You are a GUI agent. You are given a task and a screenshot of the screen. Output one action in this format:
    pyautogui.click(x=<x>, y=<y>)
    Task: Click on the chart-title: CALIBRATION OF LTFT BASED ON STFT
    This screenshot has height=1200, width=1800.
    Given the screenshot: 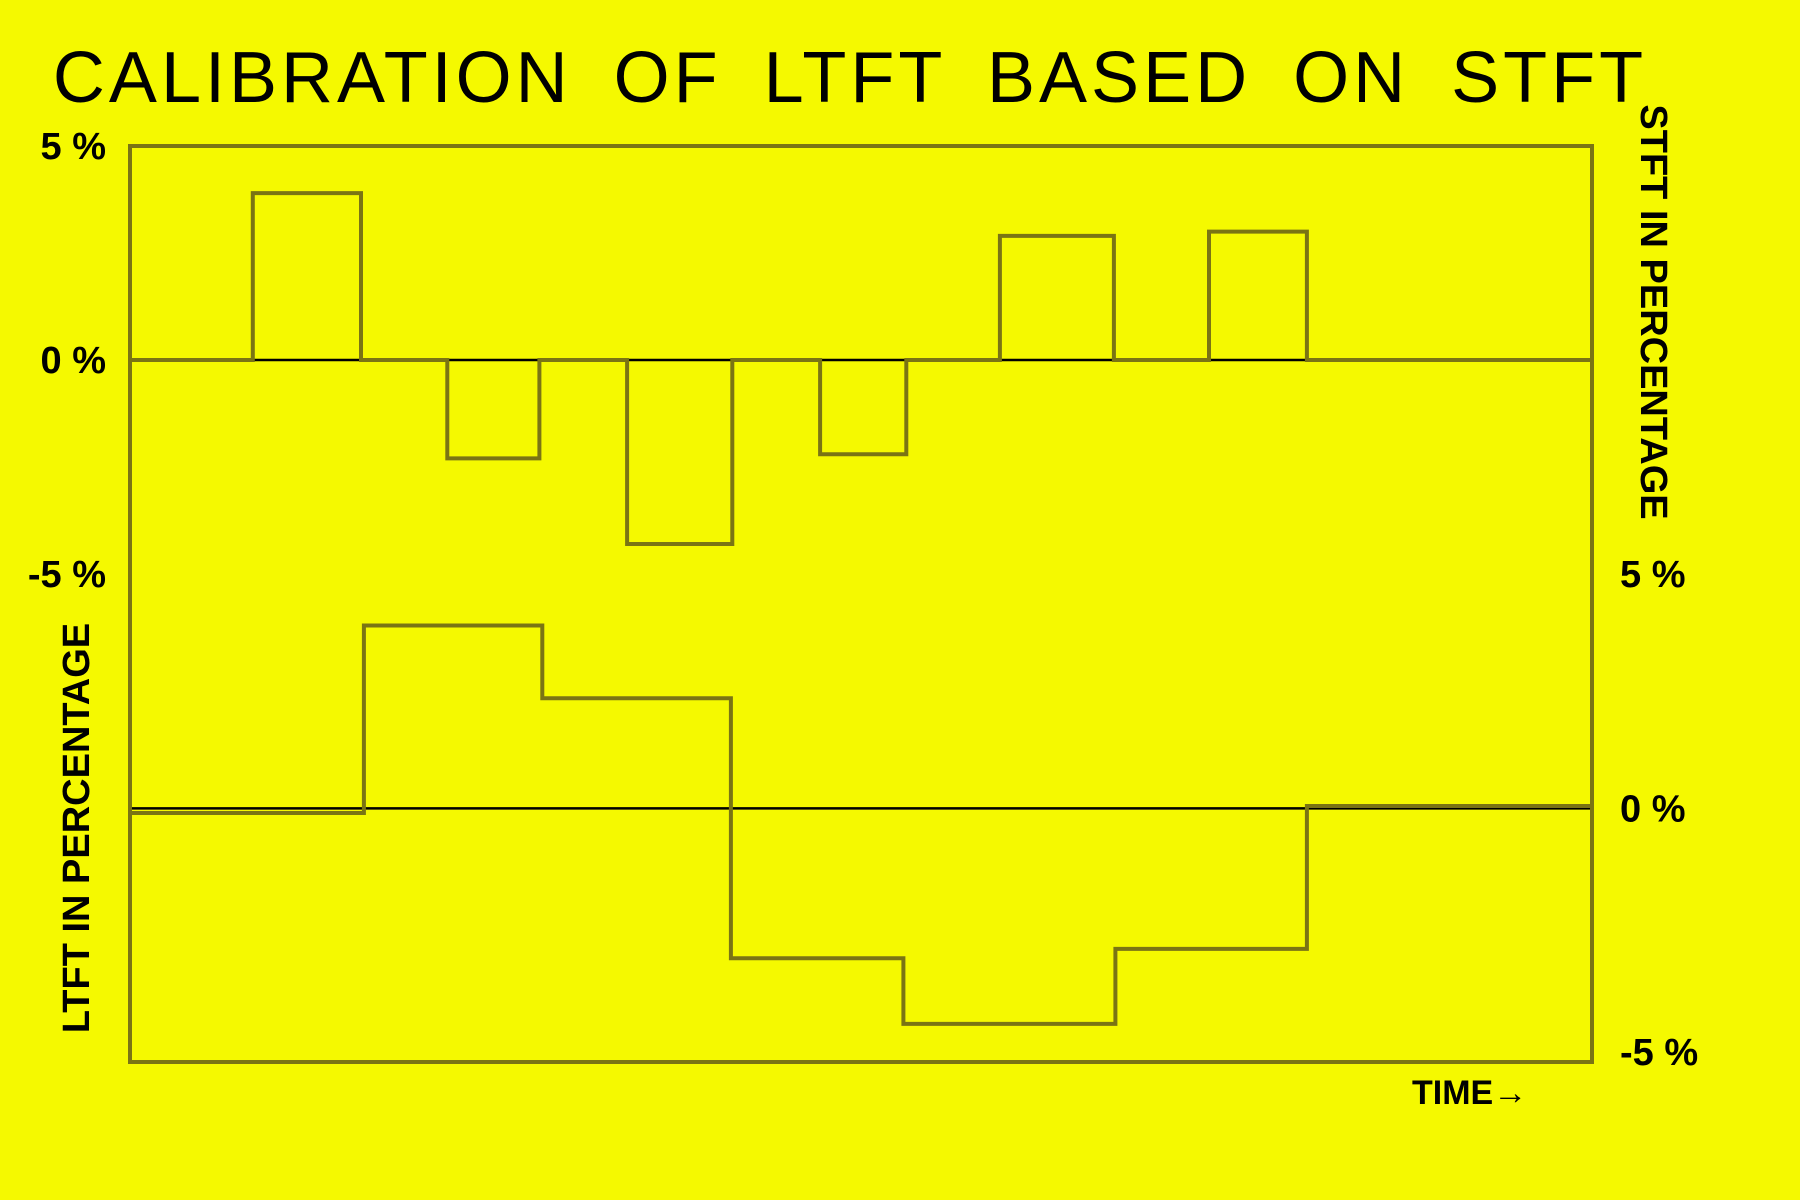 What is the action you would take?
    pyautogui.click(x=850, y=78)
    